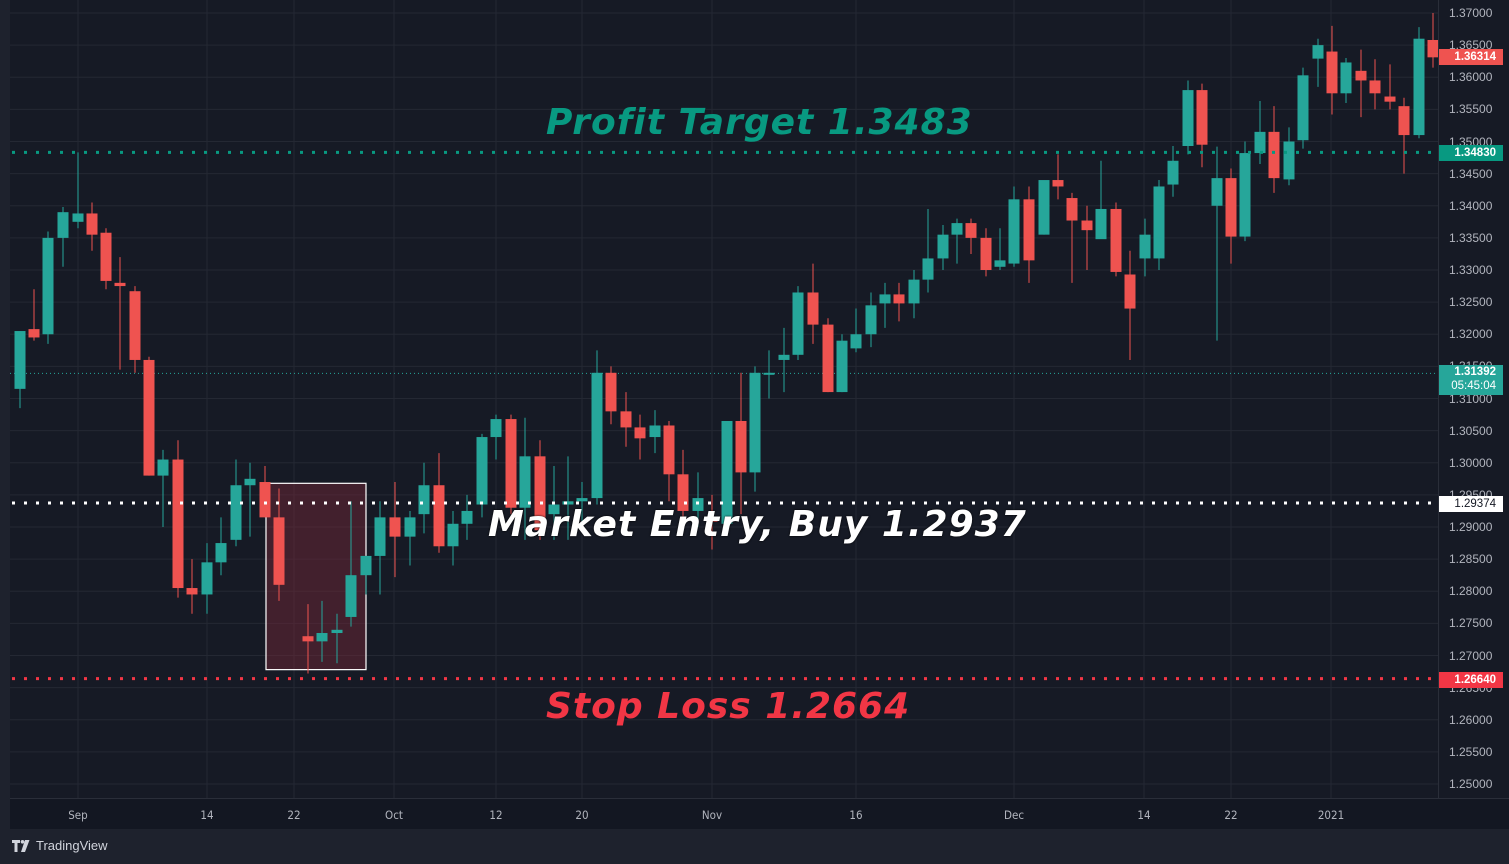 This screenshot has width=1509, height=864. I want to click on time-tick: Sep, so click(78, 815).